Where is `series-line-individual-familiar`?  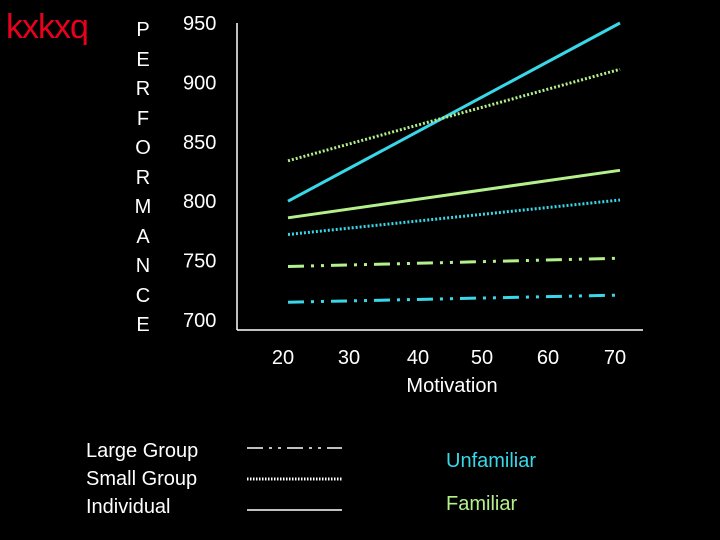 series-line-individual-familiar is located at coordinates (454, 194).